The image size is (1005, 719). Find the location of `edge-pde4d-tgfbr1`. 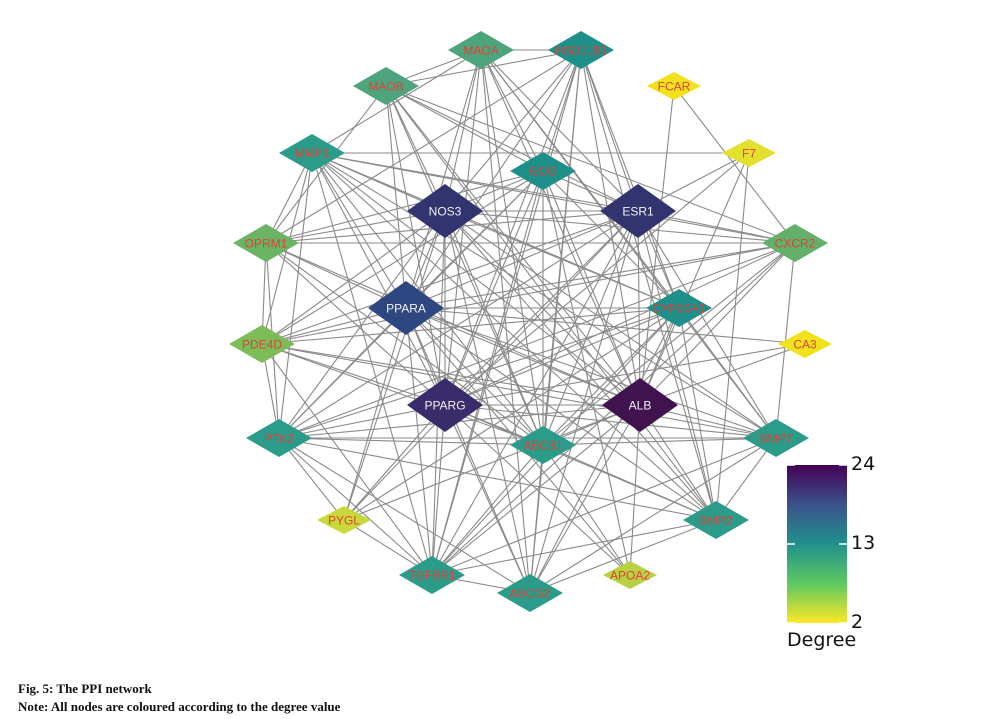

edge-pde4d-tgfbr1 is located at coordinates (347, 459).